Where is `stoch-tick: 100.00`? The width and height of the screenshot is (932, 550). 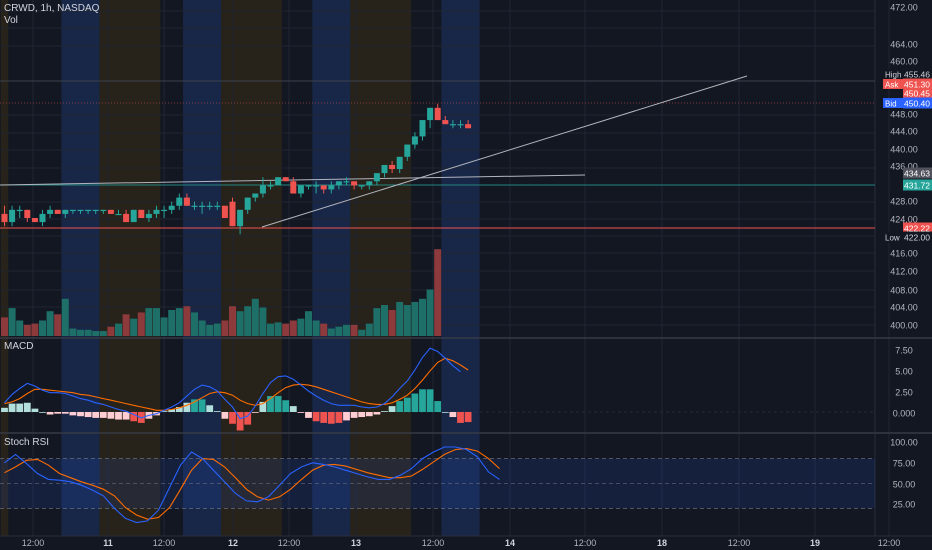 stoch-tick: 100.00 is located at coordinates (904, 443).